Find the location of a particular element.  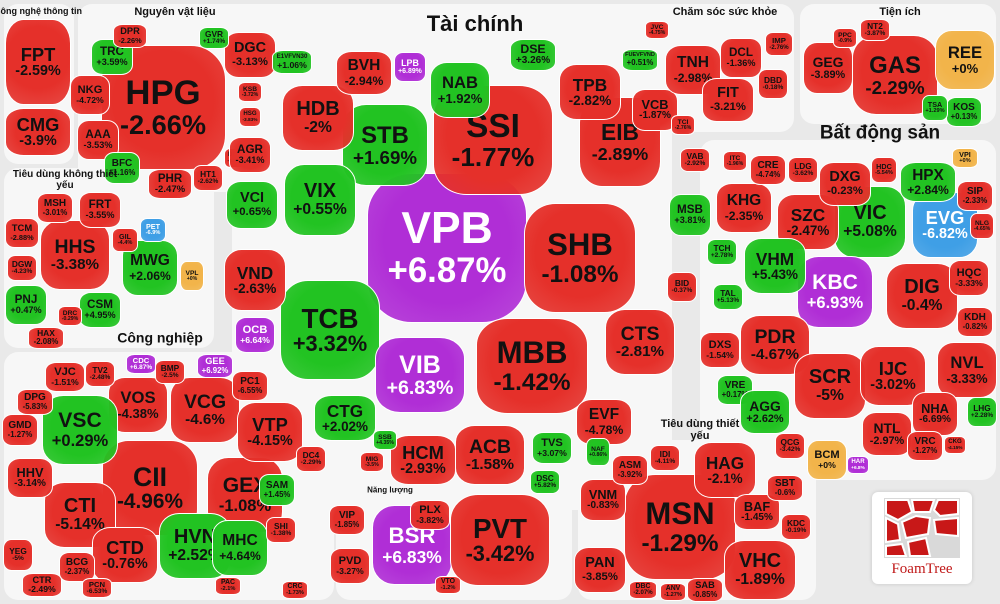

stock-tile: KOS +0.13% is located at coordinates (964, 112).